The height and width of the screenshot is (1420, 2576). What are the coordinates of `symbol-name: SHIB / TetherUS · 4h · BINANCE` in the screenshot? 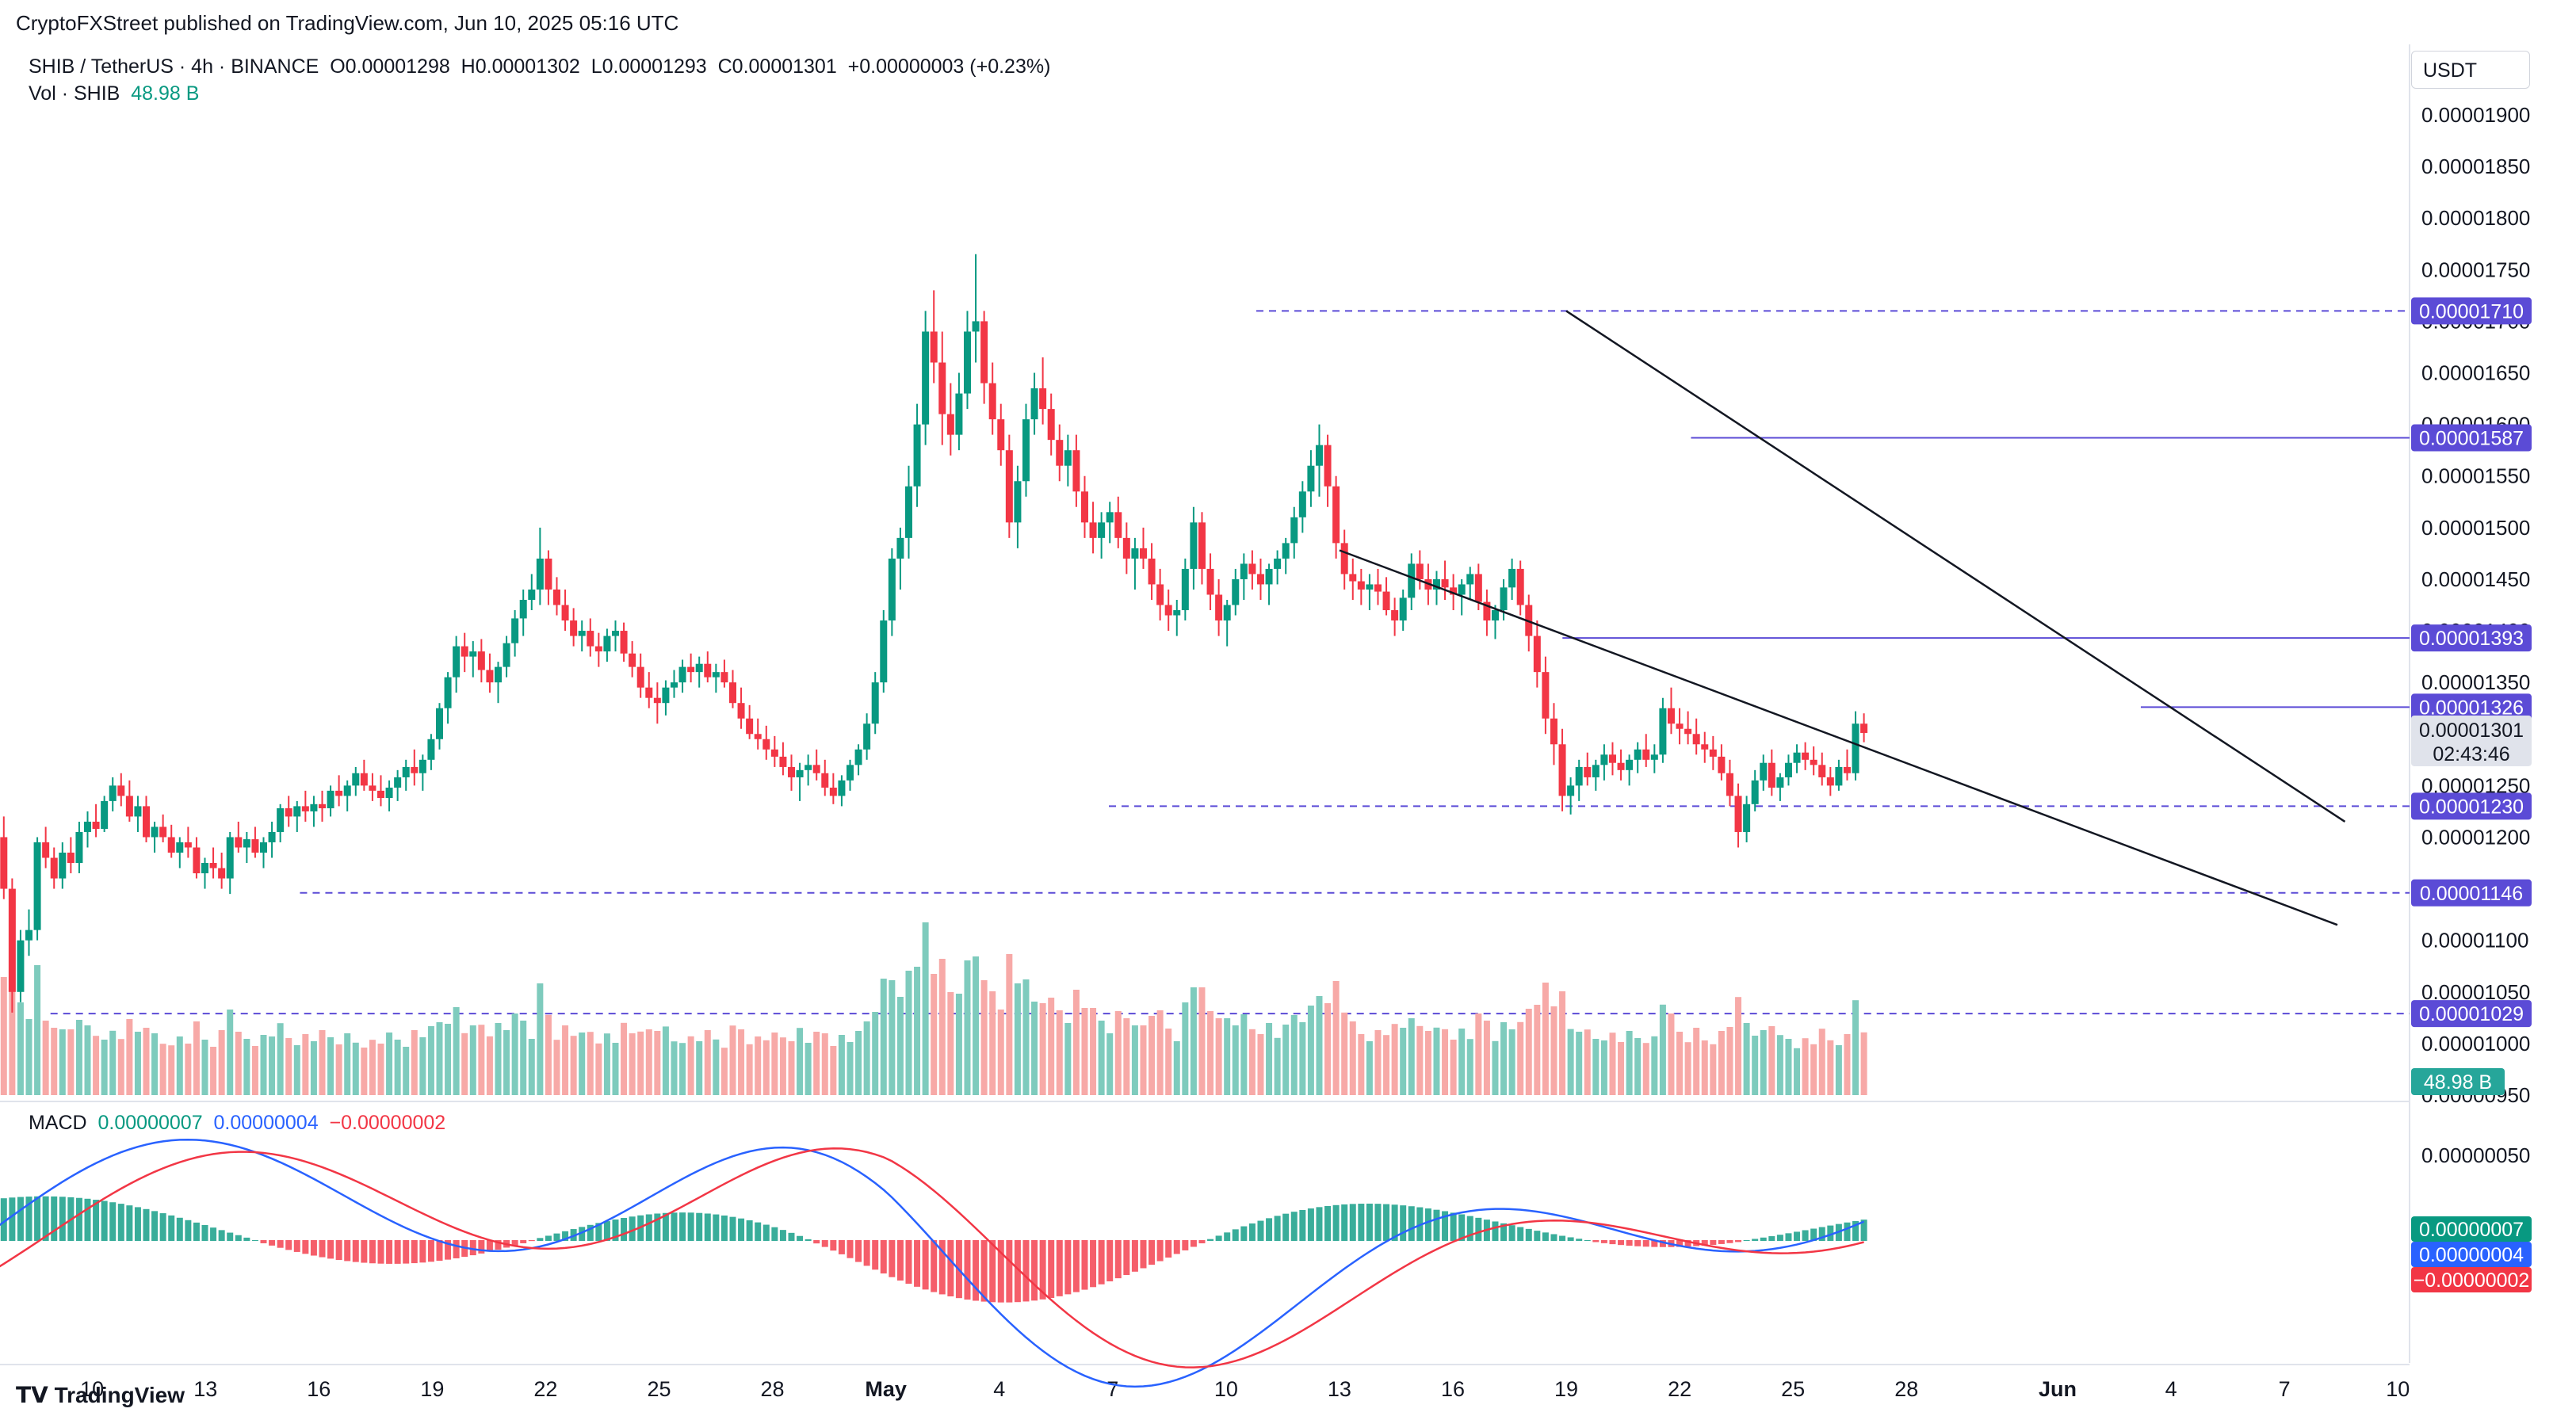 It's located at (174, 66).